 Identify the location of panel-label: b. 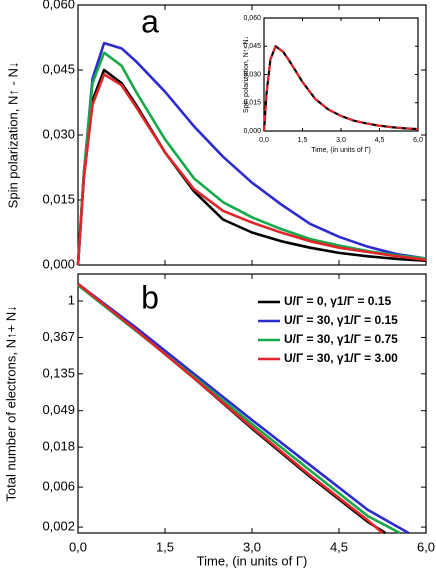
(150, 297).